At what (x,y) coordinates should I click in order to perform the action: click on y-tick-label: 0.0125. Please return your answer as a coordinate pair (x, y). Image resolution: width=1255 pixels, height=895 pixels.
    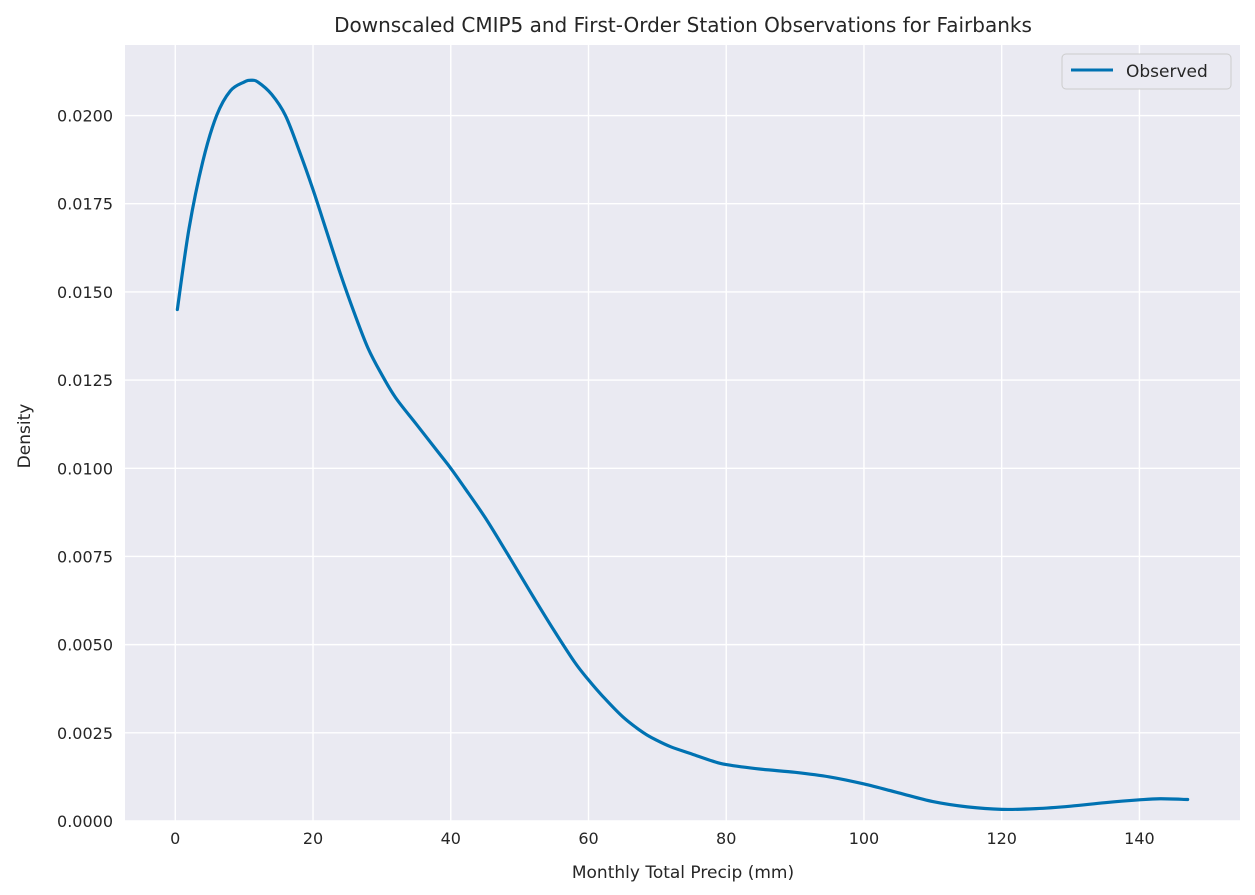
    Looking at the image, I should click on (85, 380).